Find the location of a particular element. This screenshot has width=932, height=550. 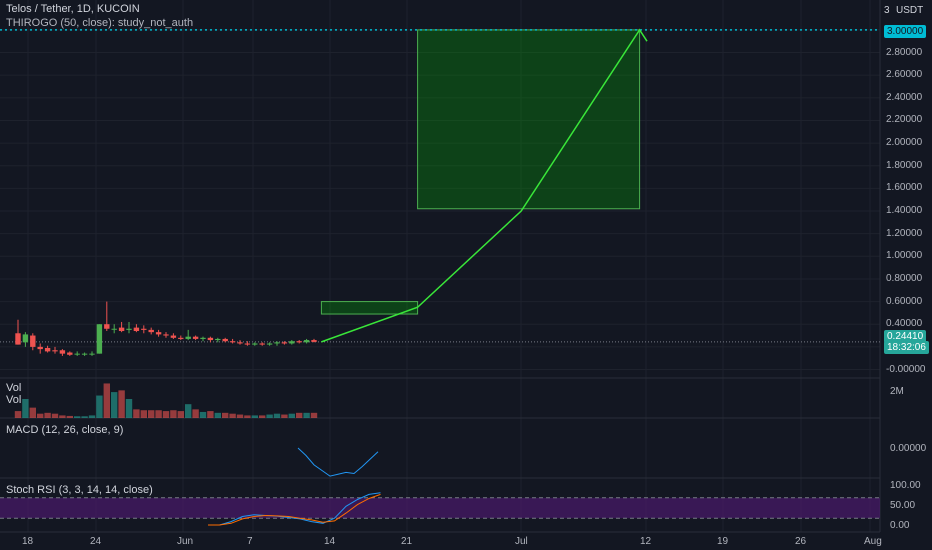

stoch-rsi-d is located at coordinates (294, 509).